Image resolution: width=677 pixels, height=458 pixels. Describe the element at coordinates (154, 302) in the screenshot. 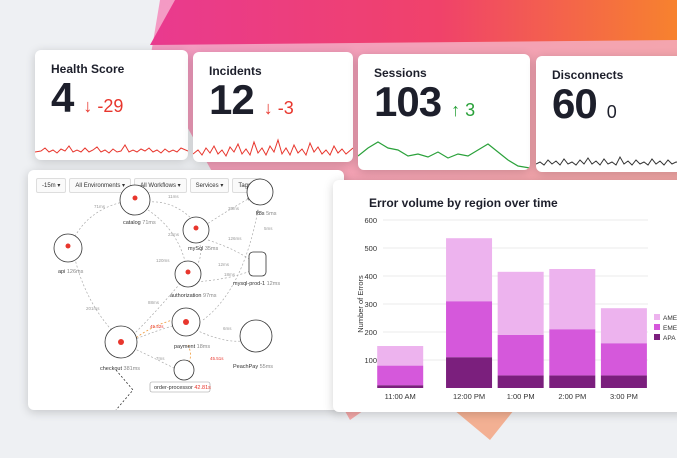

I see `edge-label: 88ms` at that location.